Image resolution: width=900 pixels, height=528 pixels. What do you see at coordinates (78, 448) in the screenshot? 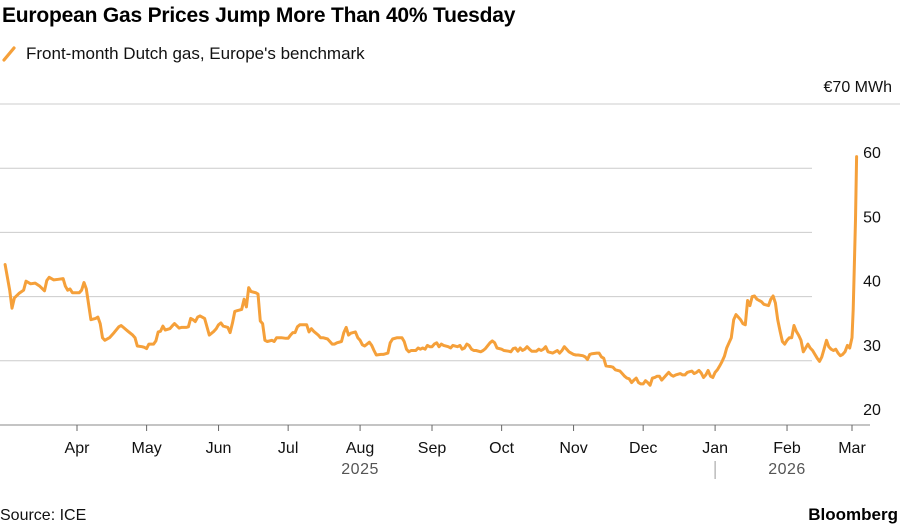
I see `x-tick-label: Apr` at bounding box center [78, 448].